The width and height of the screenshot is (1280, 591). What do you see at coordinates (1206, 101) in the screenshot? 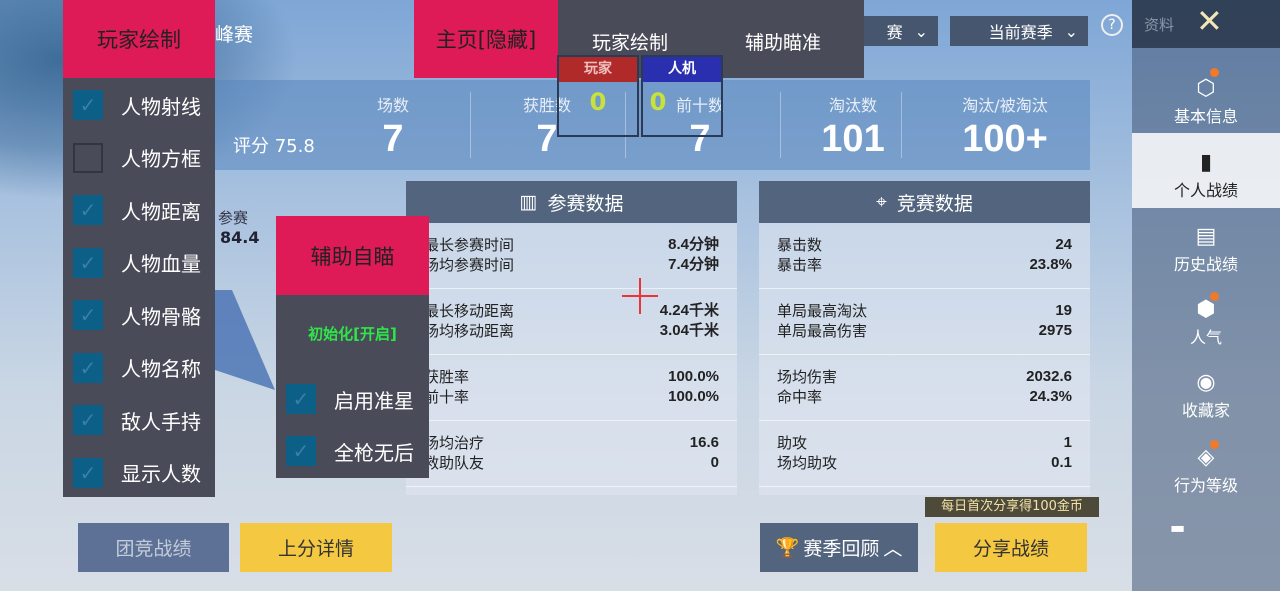
I see `sidebar-item-basic-info: ⬡ 基本信息` at bounding box center [1206, 101].